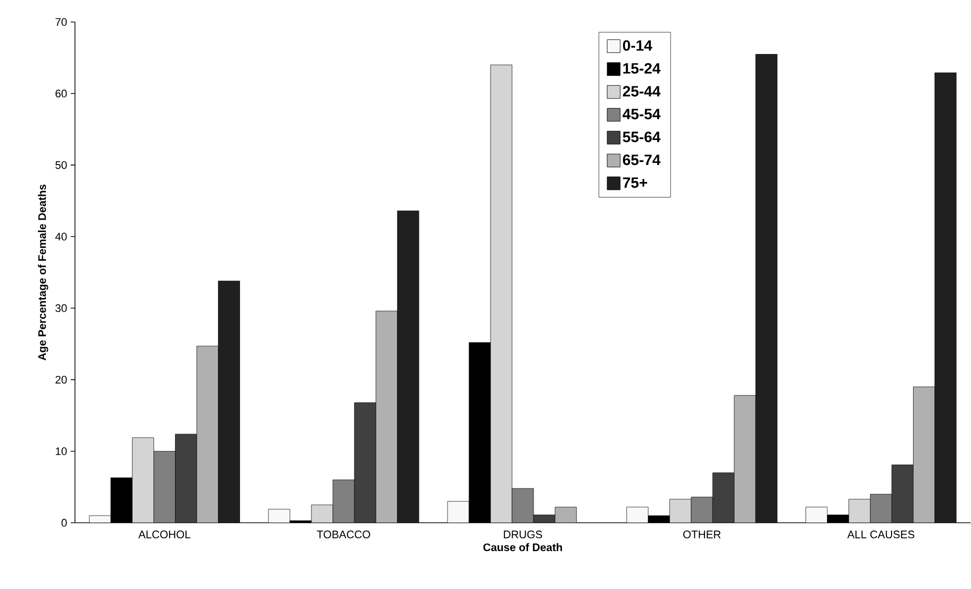 The image size is (971, 589). What do you see at coordinates (61, 380) in the screenshot?
I see `y-tick-label: 20` at bounding box center [61, 380].